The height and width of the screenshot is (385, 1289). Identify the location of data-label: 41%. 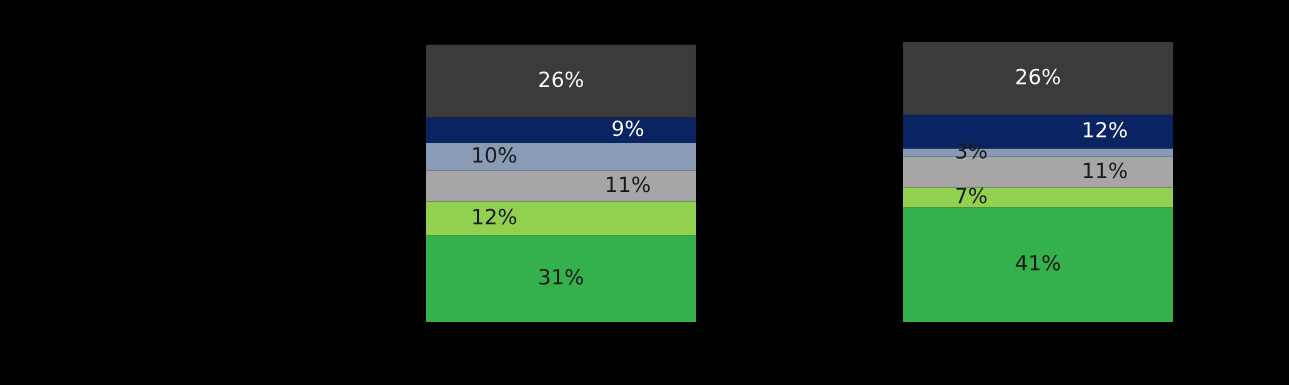
(1037, 262).